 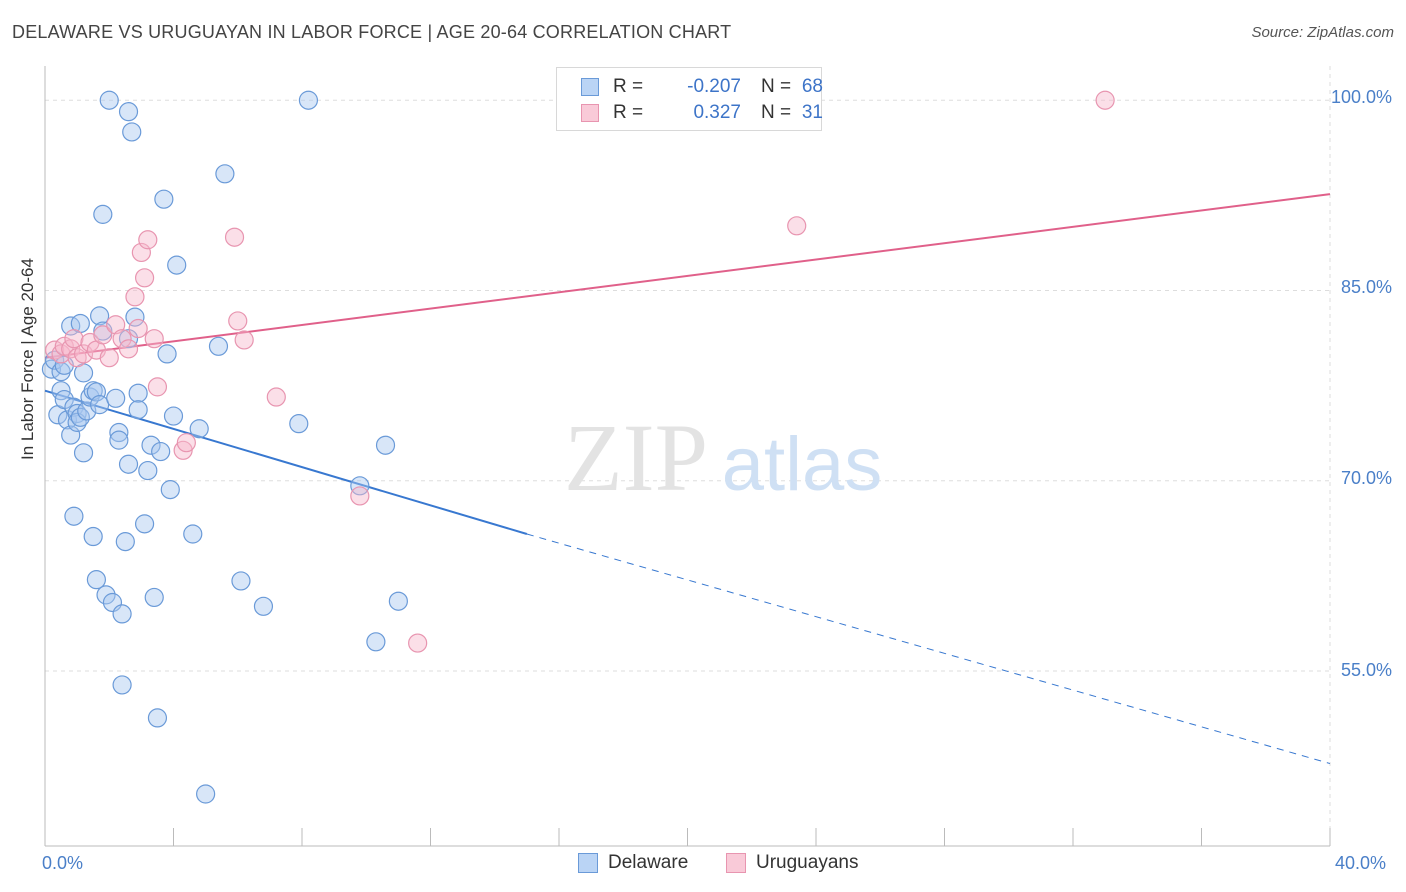 What do you see at coordinates (807, 862) in the screenshot?
I see `legend-uruguayans-label: Uruguayans` at bounding box center [807, 862].